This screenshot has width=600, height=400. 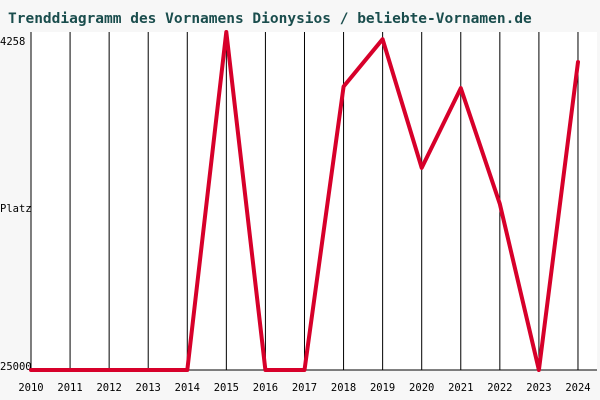 What do you see at coordinates (108, 388) in the screenshot?
I see `x-tick-2012: 2012` at bounding box center [108, 388].